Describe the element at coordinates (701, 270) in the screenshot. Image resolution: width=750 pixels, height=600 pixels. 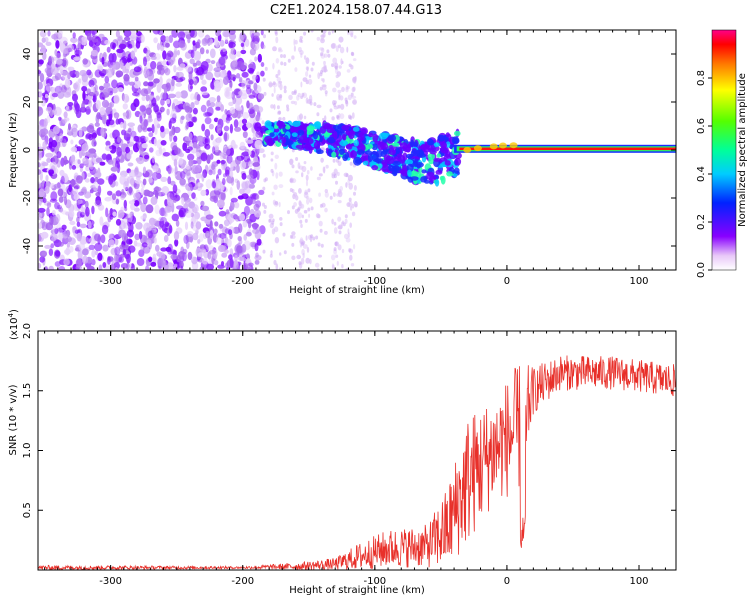
I see `colorbar-tick-label: 0.0` at that location.